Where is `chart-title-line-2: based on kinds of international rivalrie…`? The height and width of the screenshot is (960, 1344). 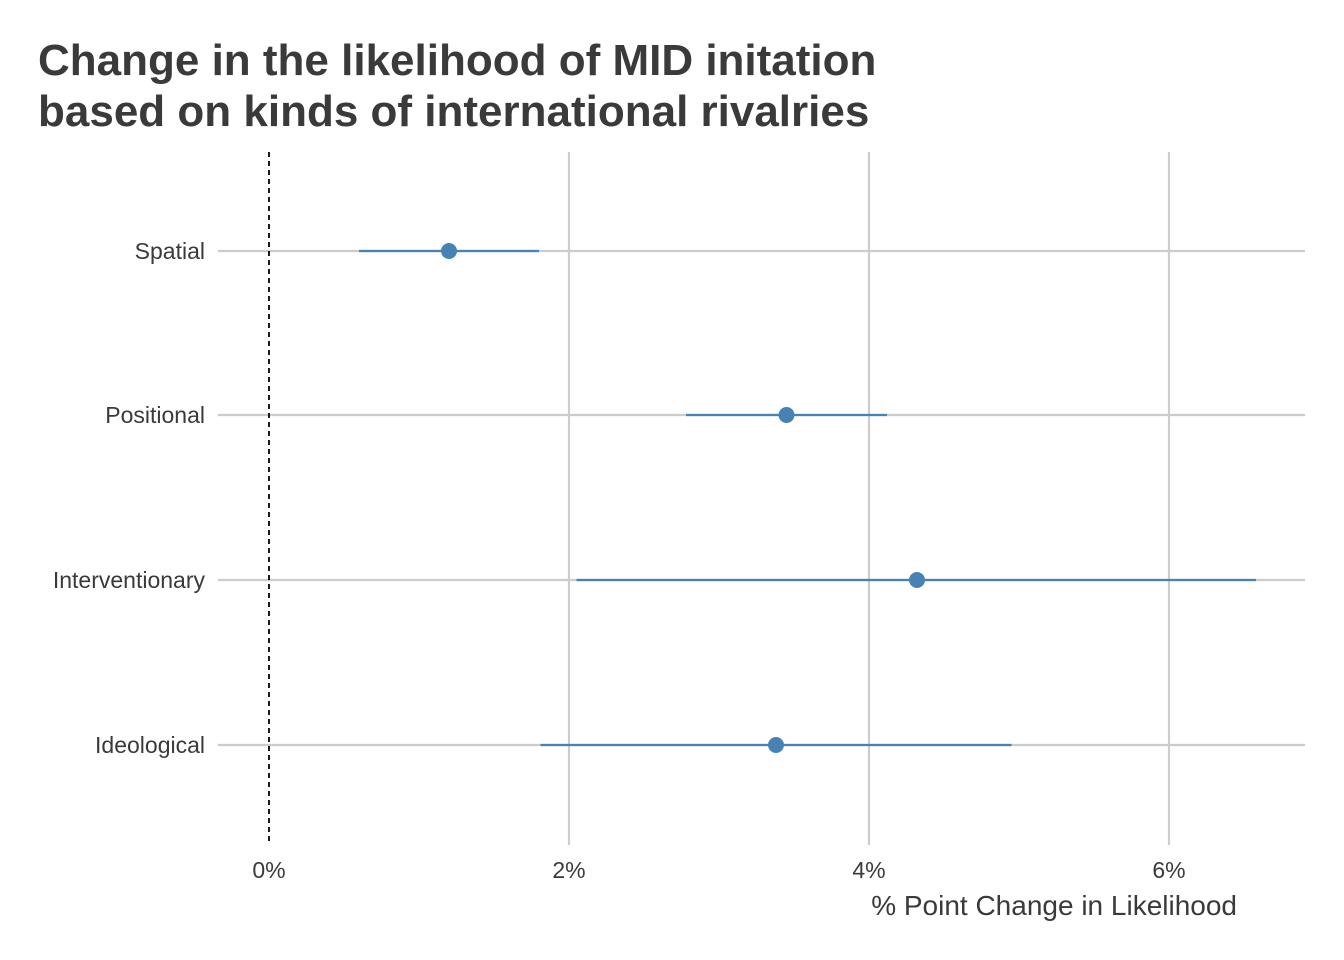 chart-title-line-2: based on kinds of international rivalrie… is located at coordinates (453, 111).